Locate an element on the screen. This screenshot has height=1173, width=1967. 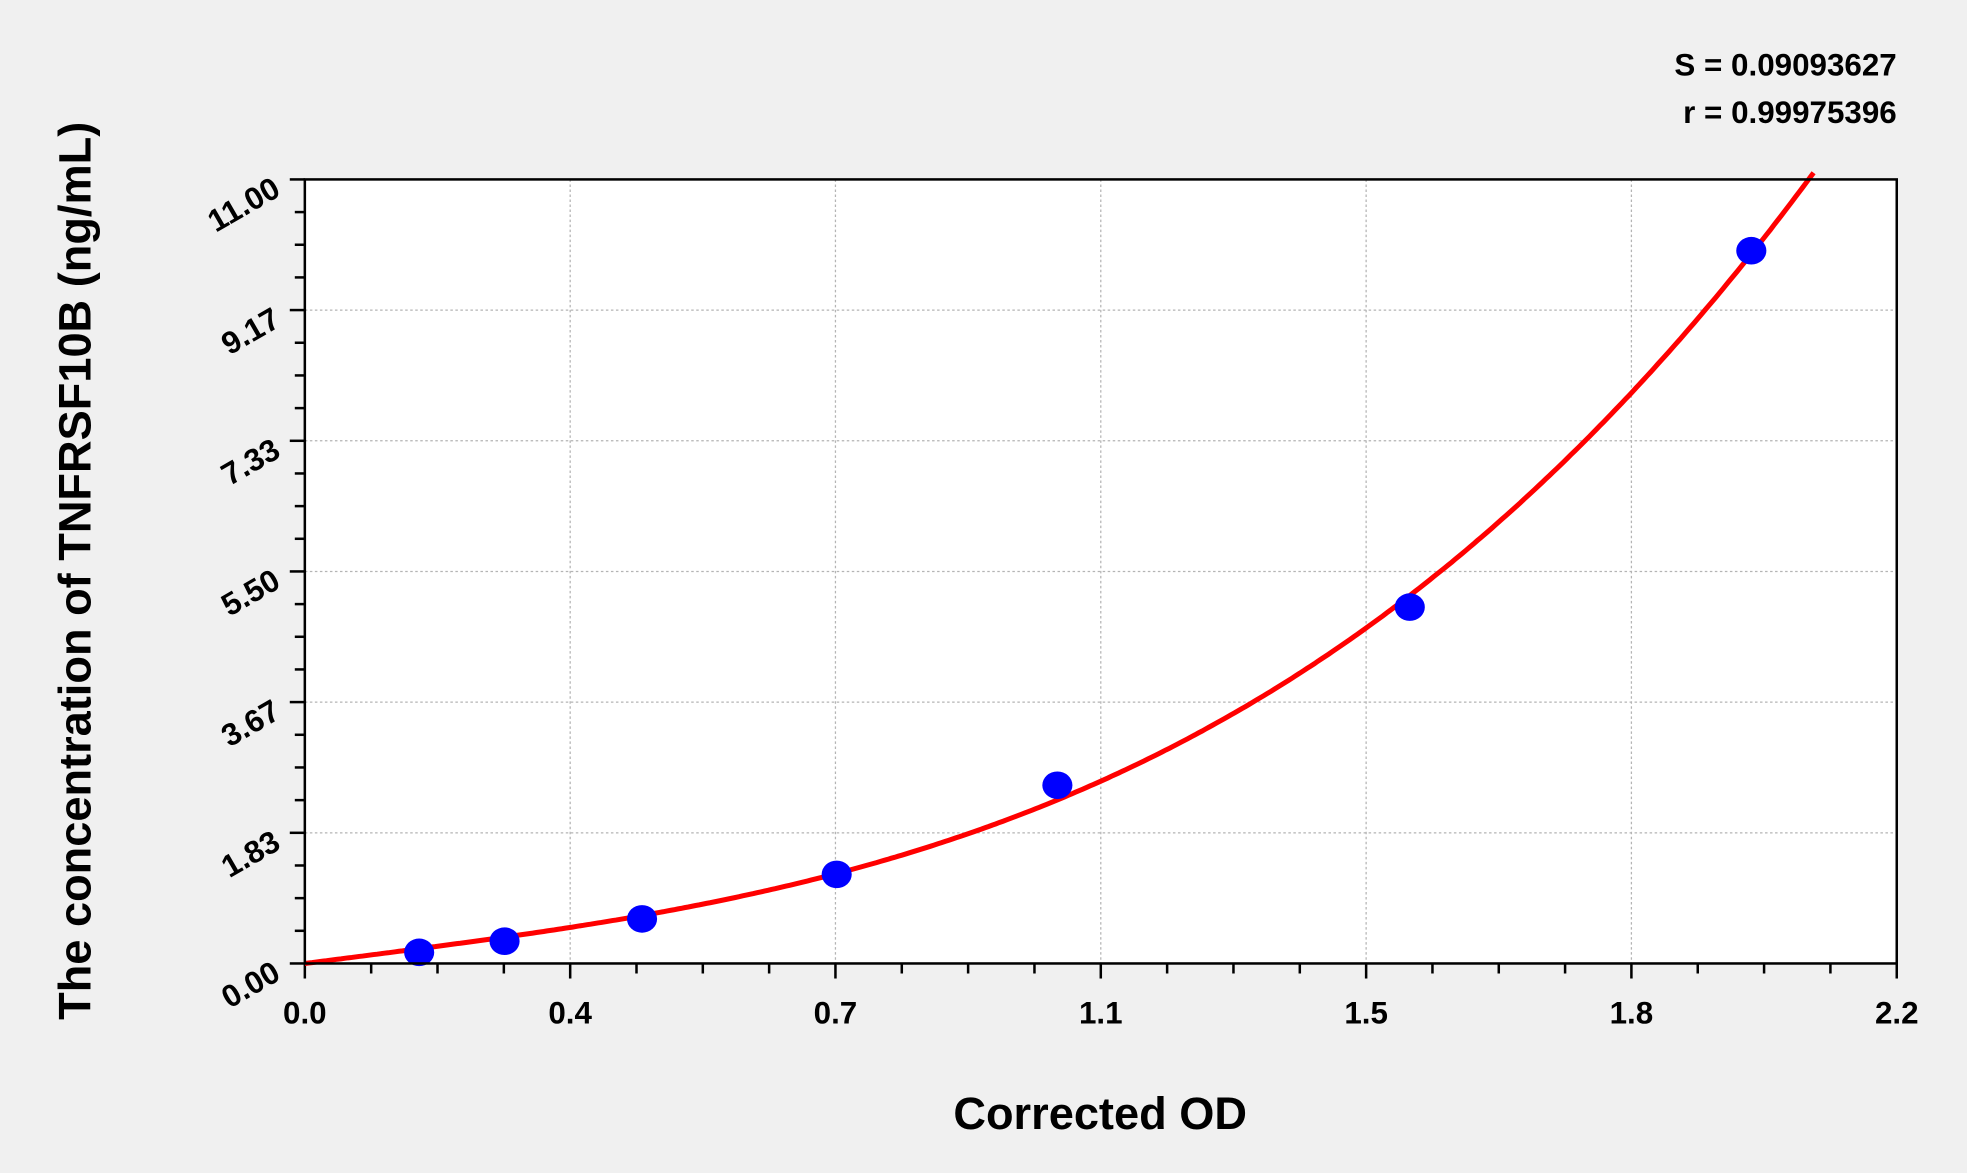
stat-s: S = 0.09093627 is located at coordinates (1785, 64).